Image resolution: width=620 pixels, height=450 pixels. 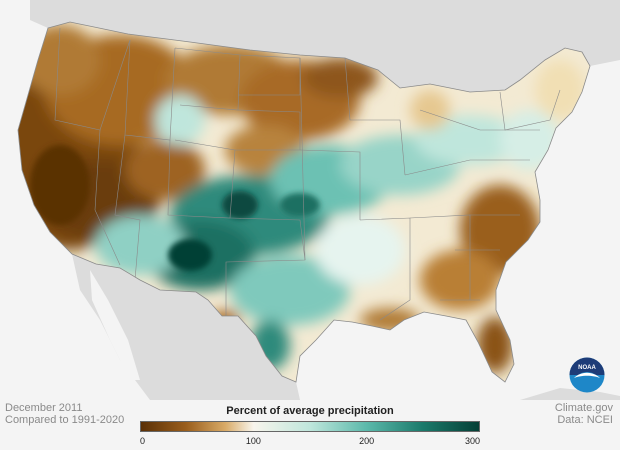 What do you see at coordinates (310, 411) in the screenshot?
I see `legend-title: Percent of average precipitation` at bounding box center [310, 411].